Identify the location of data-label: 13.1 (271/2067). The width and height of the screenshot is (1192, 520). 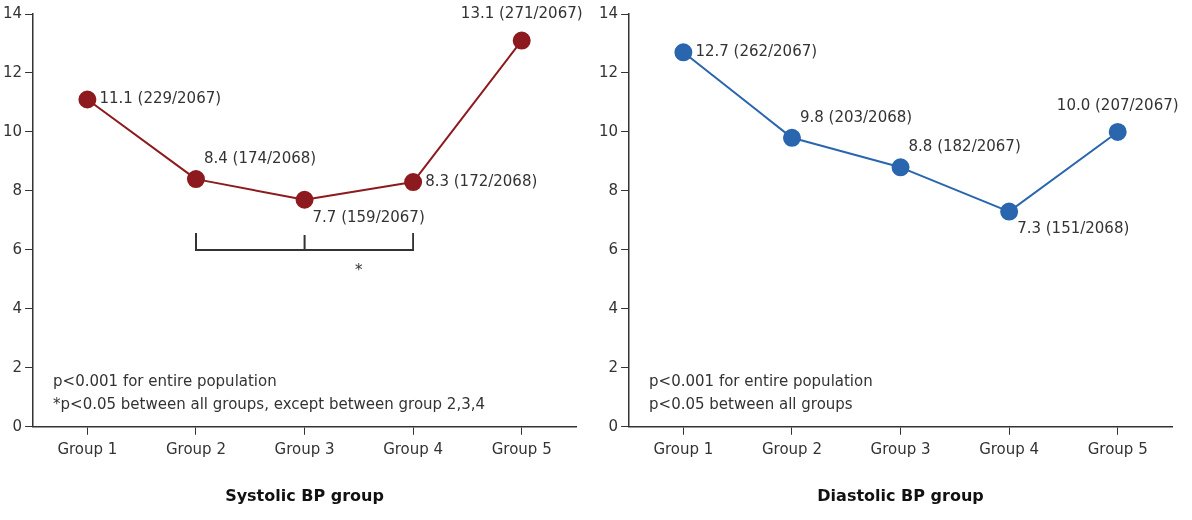
(521, 13).